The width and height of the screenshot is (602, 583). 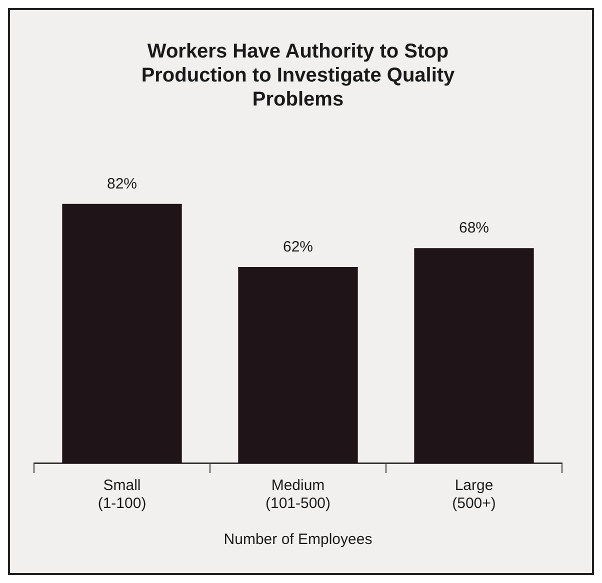 I want to click on x-tick-label: Small (1-100), so click(x=122, y=494).